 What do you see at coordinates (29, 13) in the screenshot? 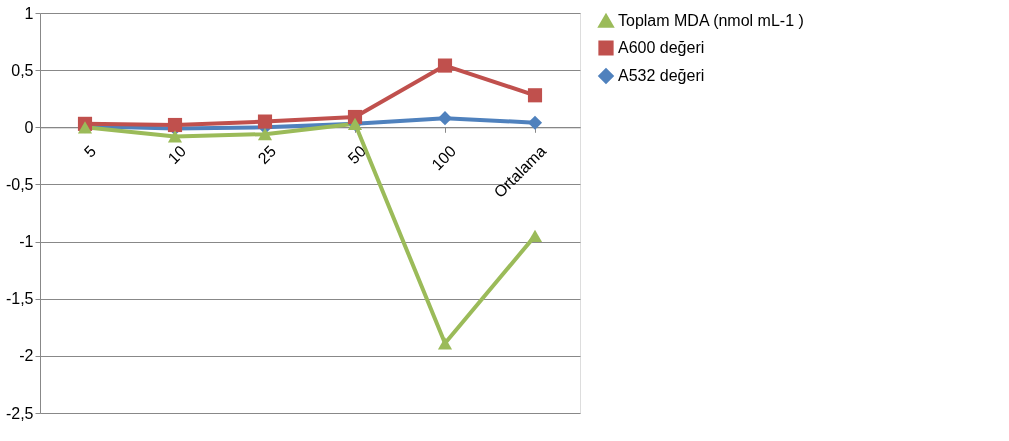
I see `y-tick-label: 1` at bounding box center [29, 13].